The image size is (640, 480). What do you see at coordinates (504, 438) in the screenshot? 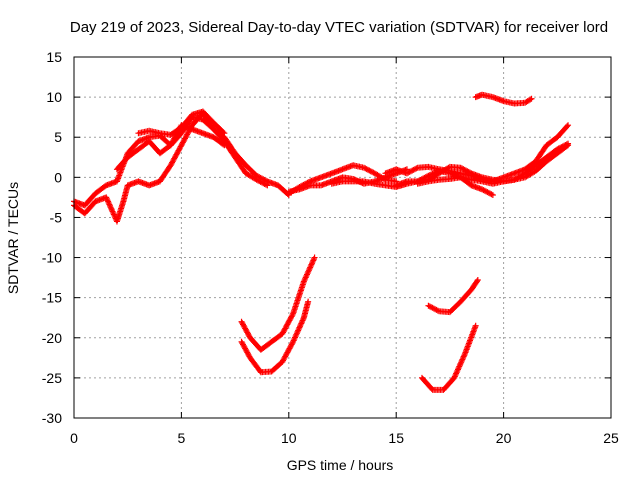
I see `x-tick-label: 20` at bounding box center [504, 438].